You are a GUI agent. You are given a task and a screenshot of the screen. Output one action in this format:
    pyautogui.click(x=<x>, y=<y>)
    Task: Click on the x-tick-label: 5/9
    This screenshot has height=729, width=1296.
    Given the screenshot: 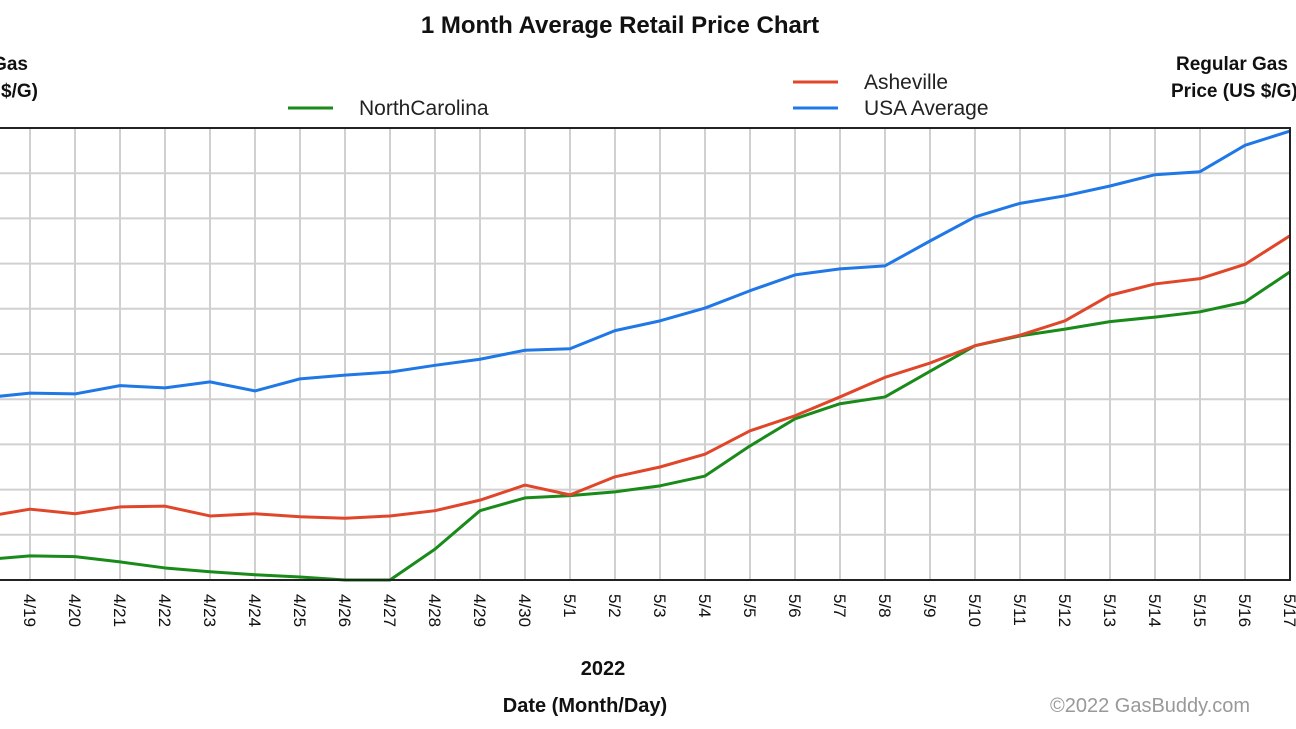 What is the action you would take?
    pyautogui.click(x=929, y=606)
    